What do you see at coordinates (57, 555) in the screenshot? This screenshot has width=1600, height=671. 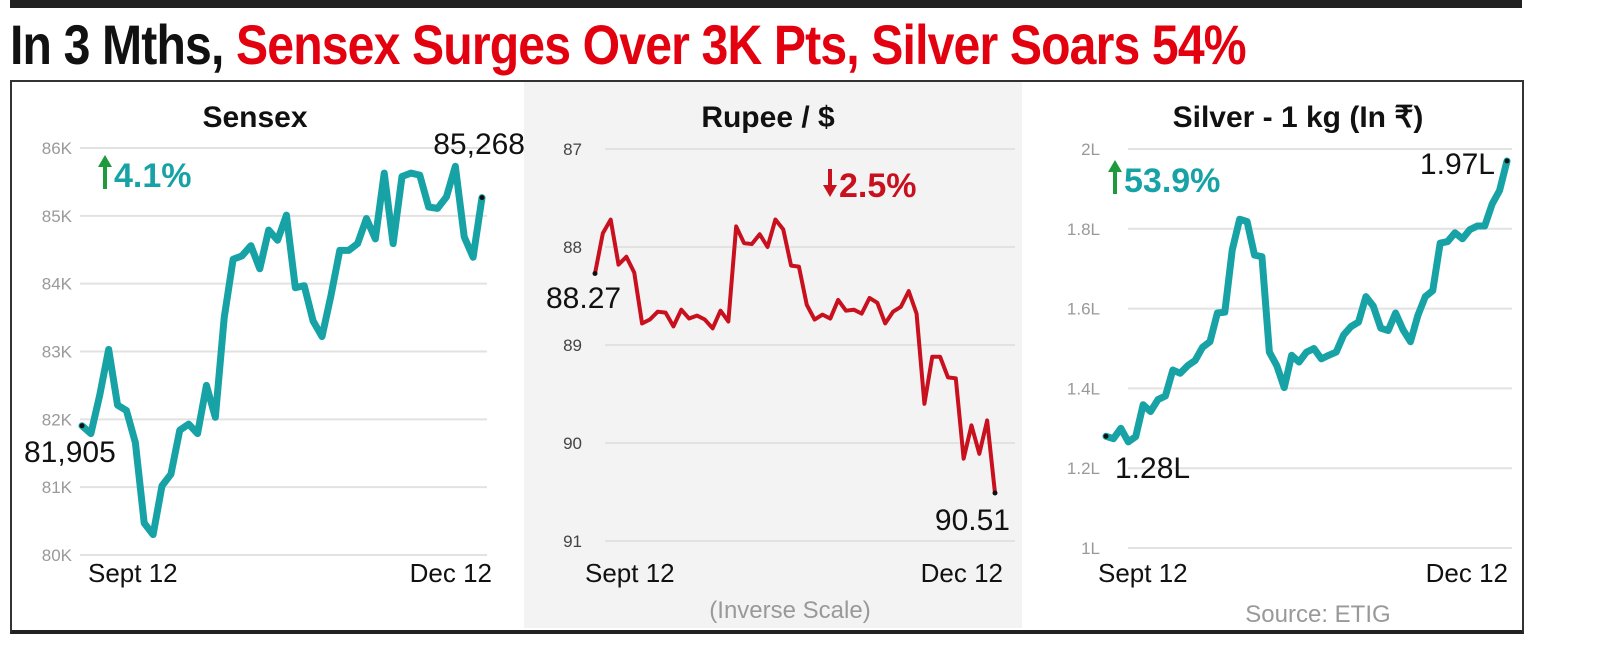 I see `y-tick-label: 80K` at bounding box center [57, 555].